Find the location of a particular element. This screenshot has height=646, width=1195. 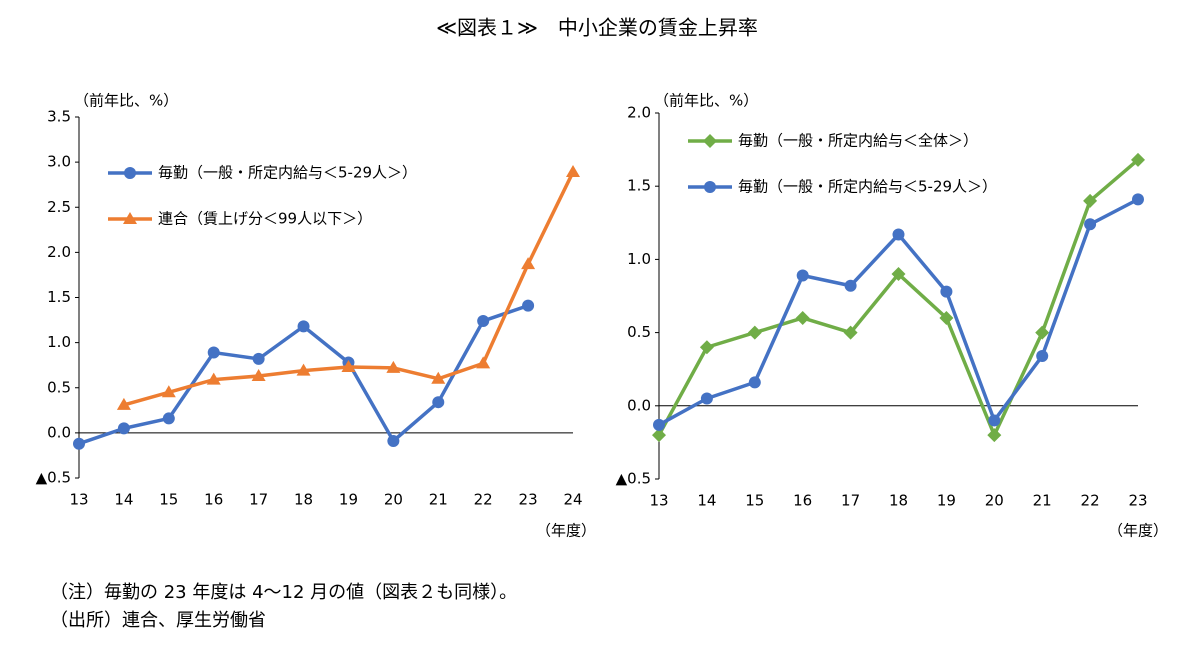

x-tick-label: 24 is located at coordinates (572, 500).